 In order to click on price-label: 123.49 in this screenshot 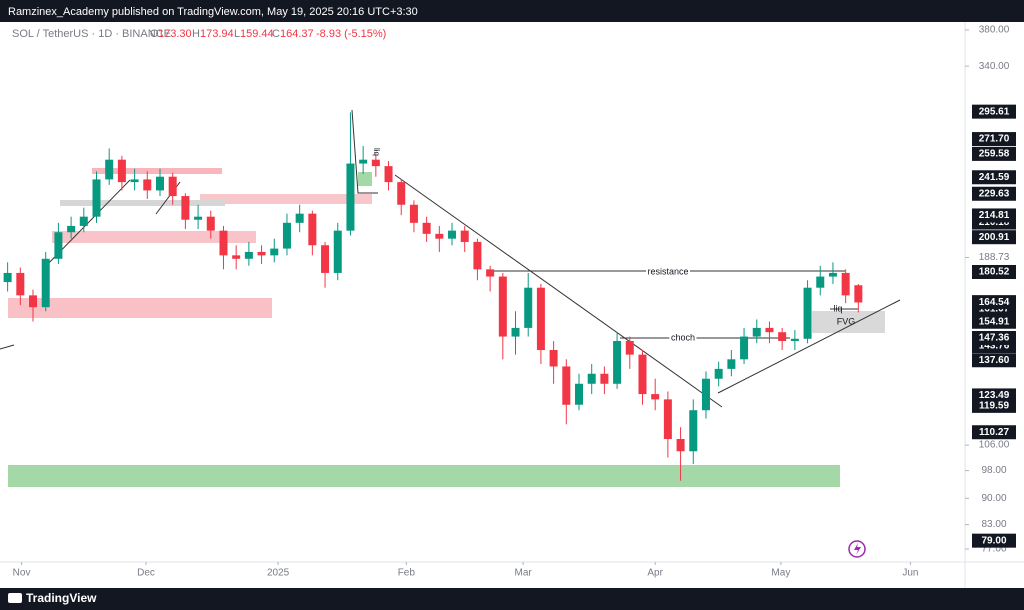, I will do `click(994, 395)`.